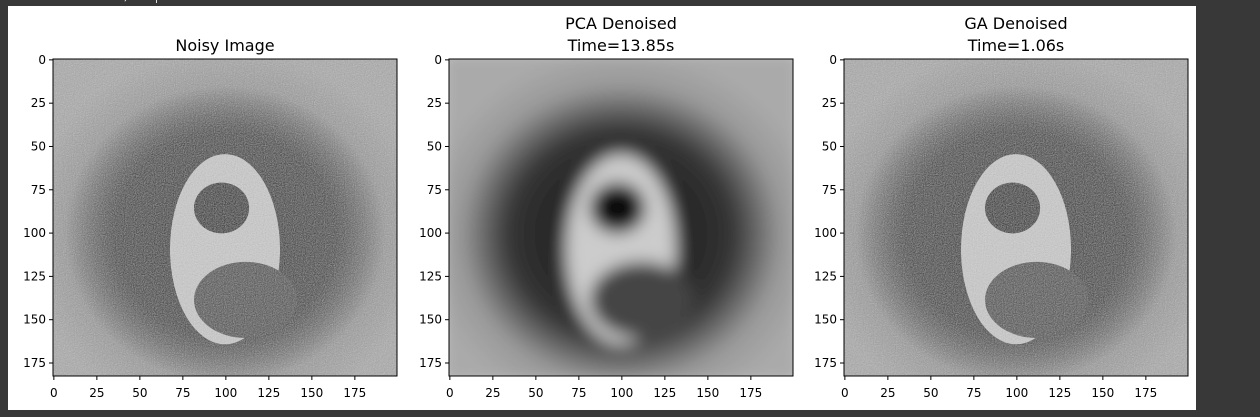 The image size is (1260, 417). Describe the element at coordinates (621, 23) in the screenshot. I see `chart-title: PCA Denoised` at that location.